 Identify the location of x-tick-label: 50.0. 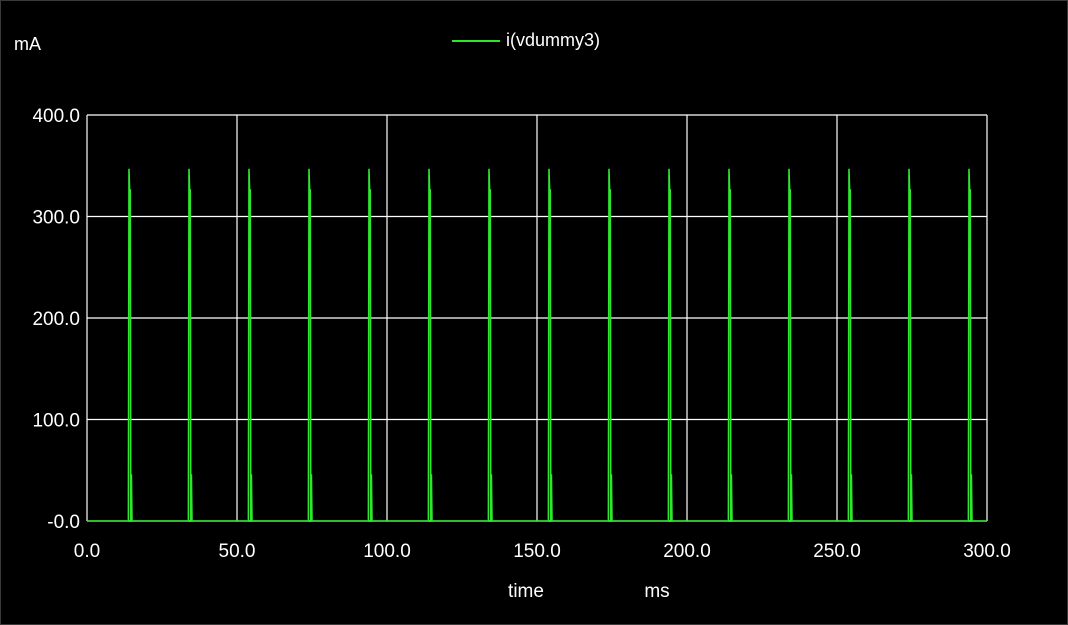
(237, 551).